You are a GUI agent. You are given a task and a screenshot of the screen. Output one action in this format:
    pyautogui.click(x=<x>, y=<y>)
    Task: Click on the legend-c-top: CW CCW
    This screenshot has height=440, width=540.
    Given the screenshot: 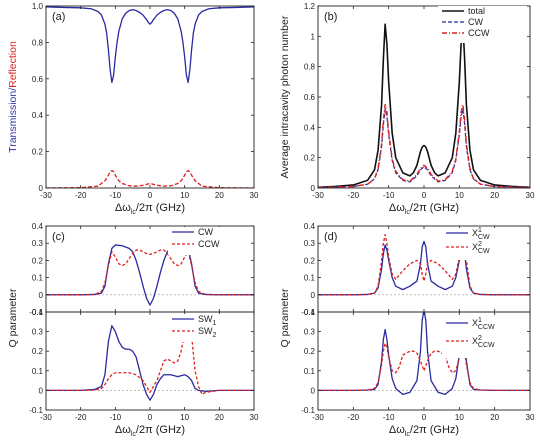 What is the action you would take?
    pyautogui.click(x=209, y=241)
    